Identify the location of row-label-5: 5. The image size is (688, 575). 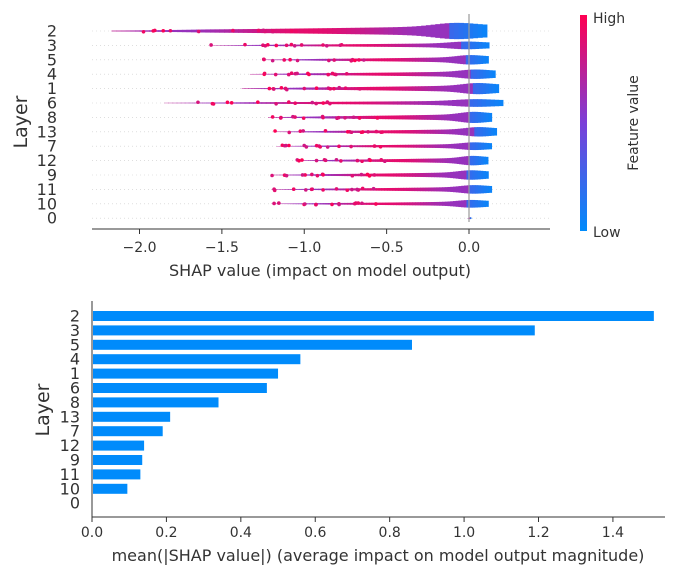
(52, 59).